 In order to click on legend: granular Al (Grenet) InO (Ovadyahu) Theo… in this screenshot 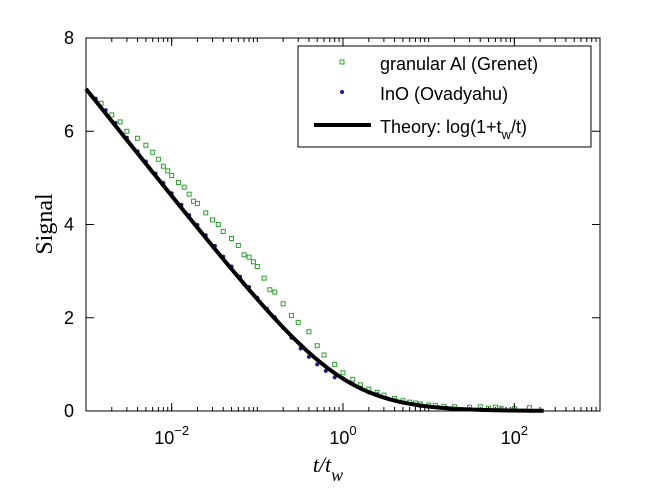, I will do `click(444, 96)`.